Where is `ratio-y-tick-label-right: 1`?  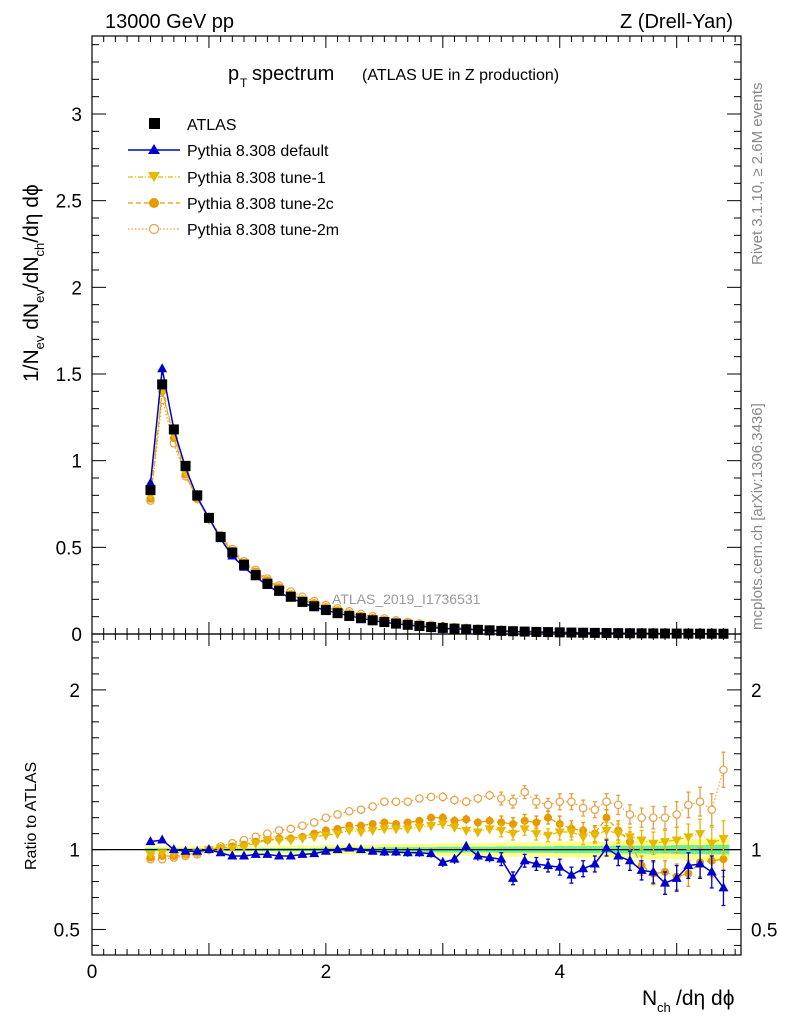
ratio-y-tick-label-right: 1 is located at coordinates (756, 851).